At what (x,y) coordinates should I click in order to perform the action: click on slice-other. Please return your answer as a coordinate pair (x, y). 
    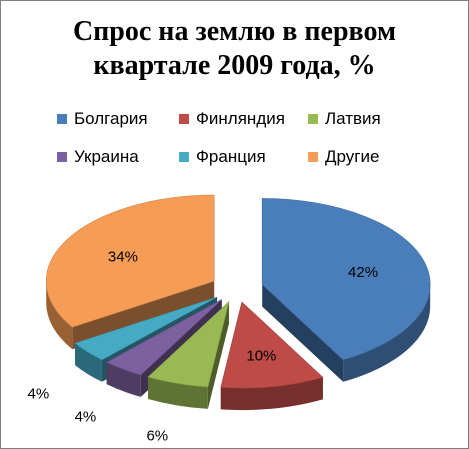
    Looking at the image, I should click on (130, 261).